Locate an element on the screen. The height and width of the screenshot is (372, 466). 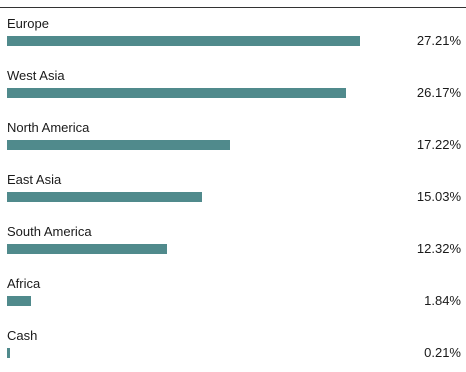
category-label: Cash is located at coordinates (22, 335).